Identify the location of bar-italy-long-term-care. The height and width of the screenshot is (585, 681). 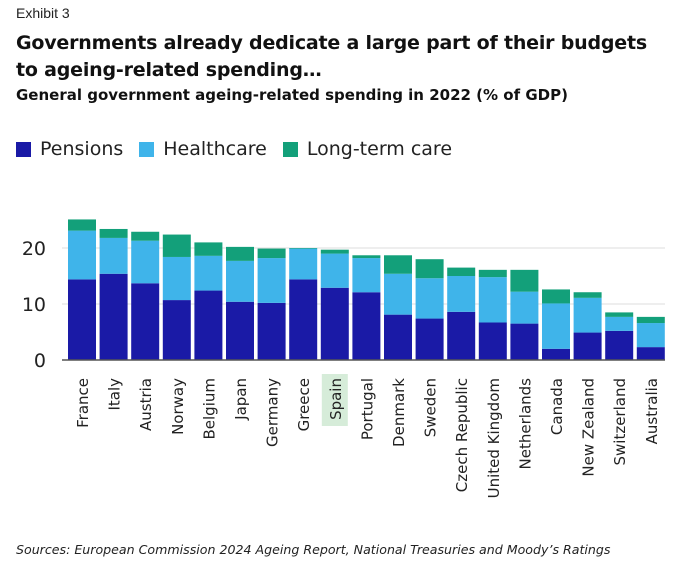
(113, 233).